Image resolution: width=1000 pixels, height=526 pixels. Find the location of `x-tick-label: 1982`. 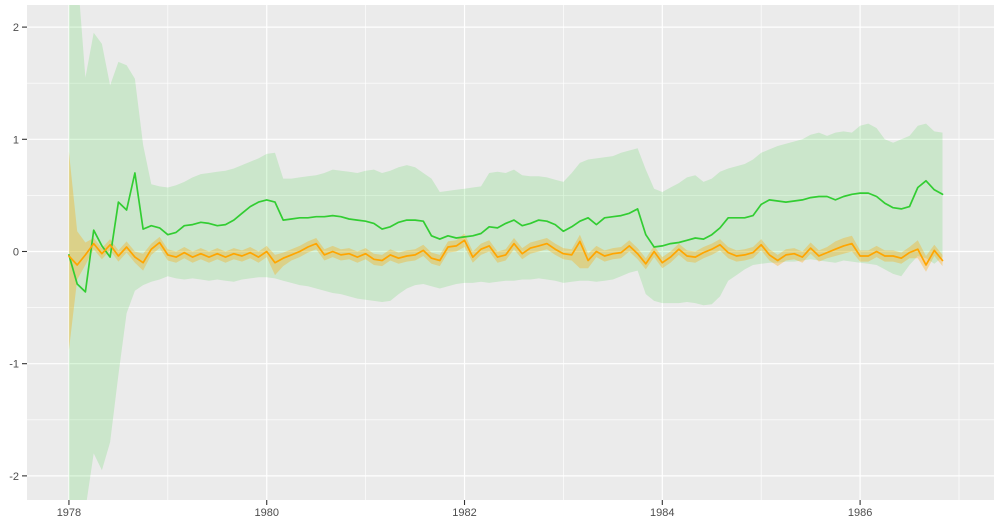

x-tick-label: 1982 is located at coordinates (464, 513).